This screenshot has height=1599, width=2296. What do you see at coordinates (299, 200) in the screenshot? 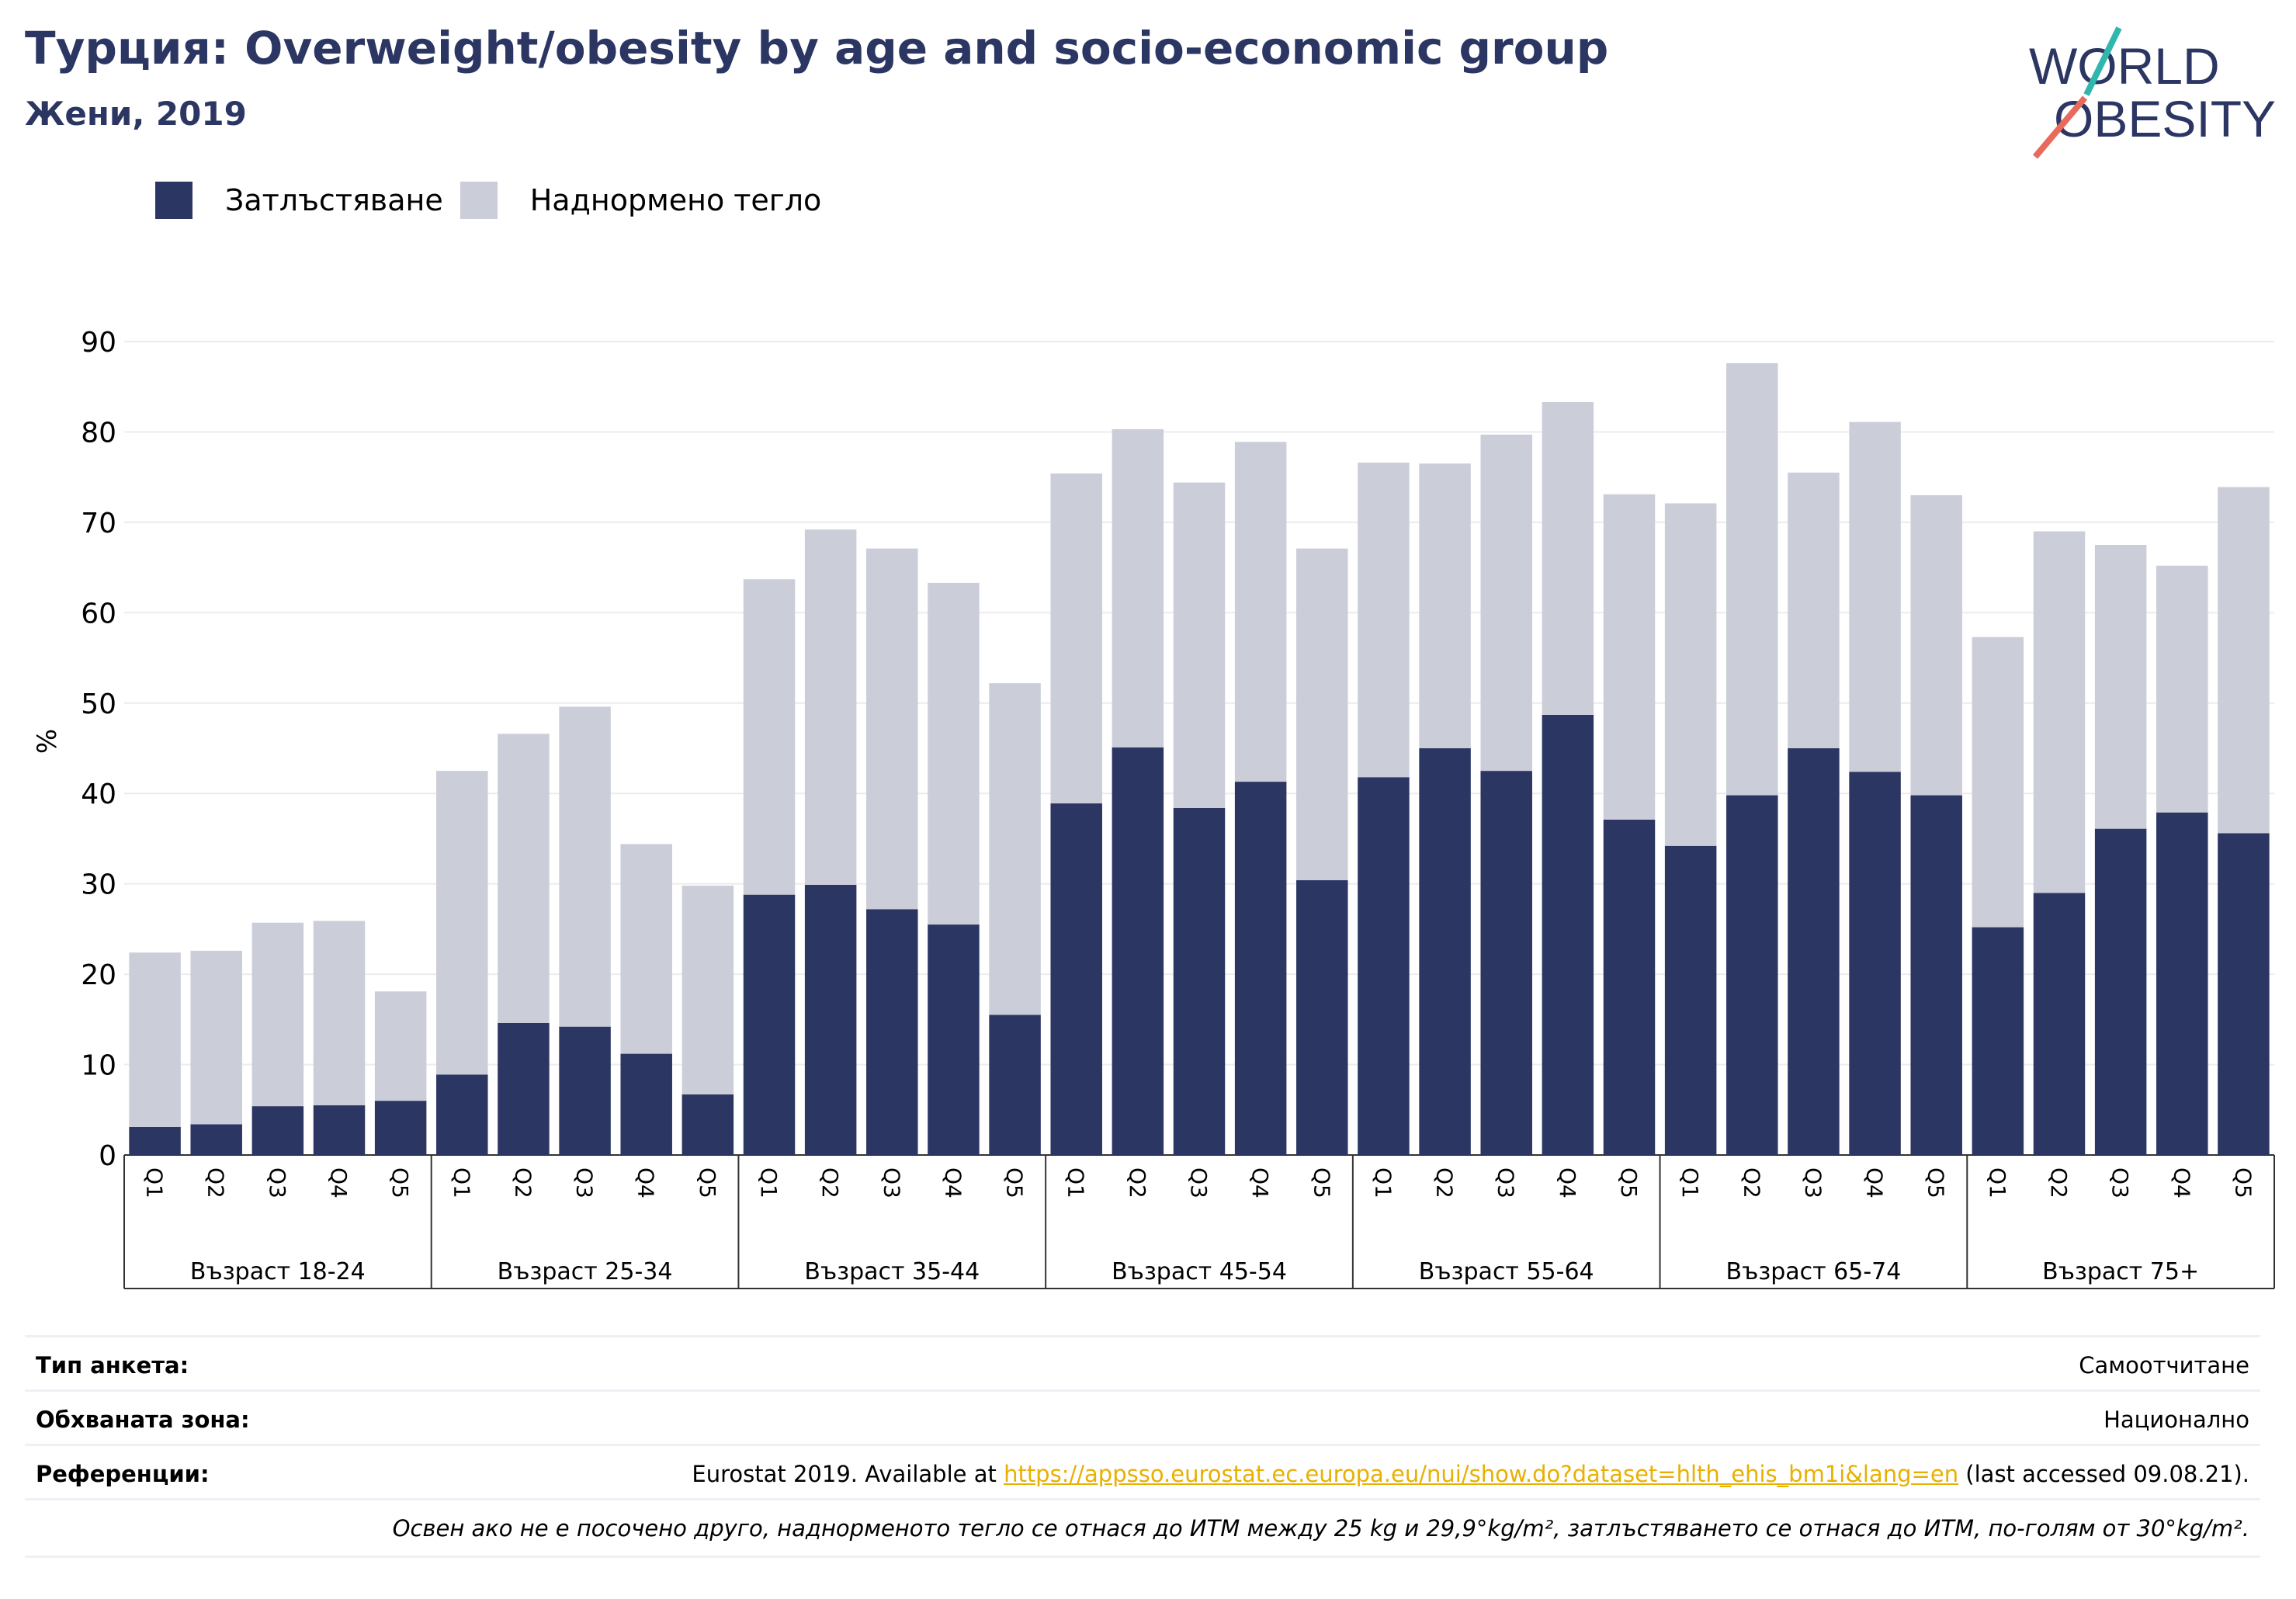
I see `legend-item-obesity: Затлъстяване` at bounding box center [299, 200].